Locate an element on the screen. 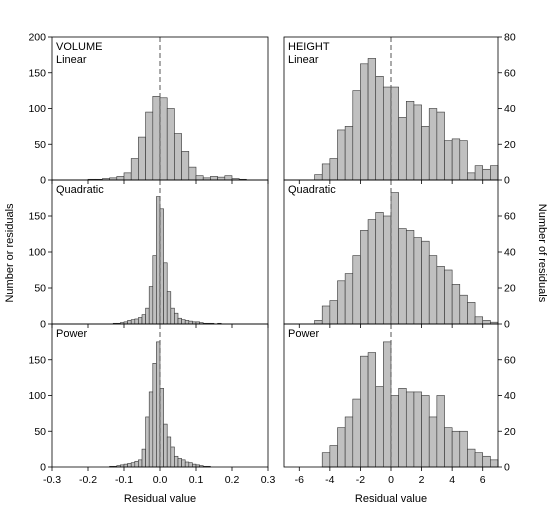  x-axis-title-left: Residual value is located at coordinates (160, 499).